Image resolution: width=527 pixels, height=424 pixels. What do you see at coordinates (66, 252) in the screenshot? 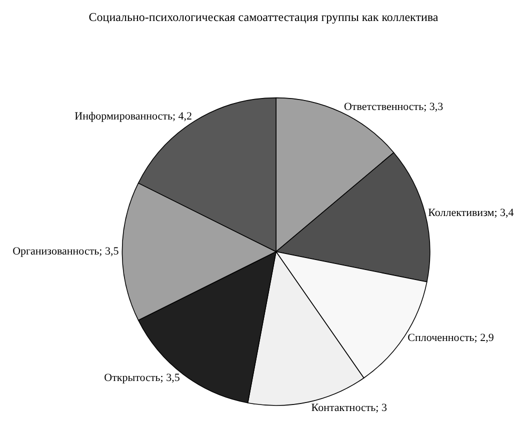
I see `slice-label: Организованность; 3,5` at bounding box center [66, 252].